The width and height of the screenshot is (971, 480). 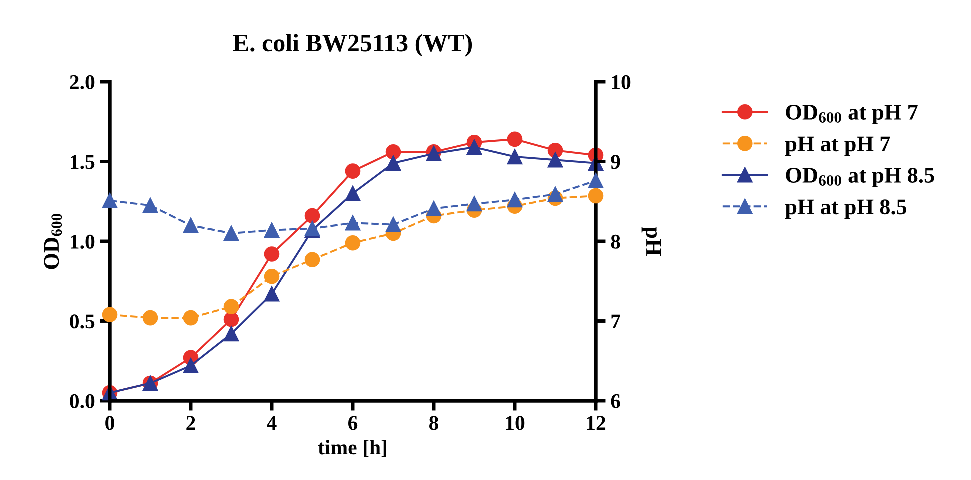 I want to click on y2-axis-title: pH, so click(x=652, y=241).